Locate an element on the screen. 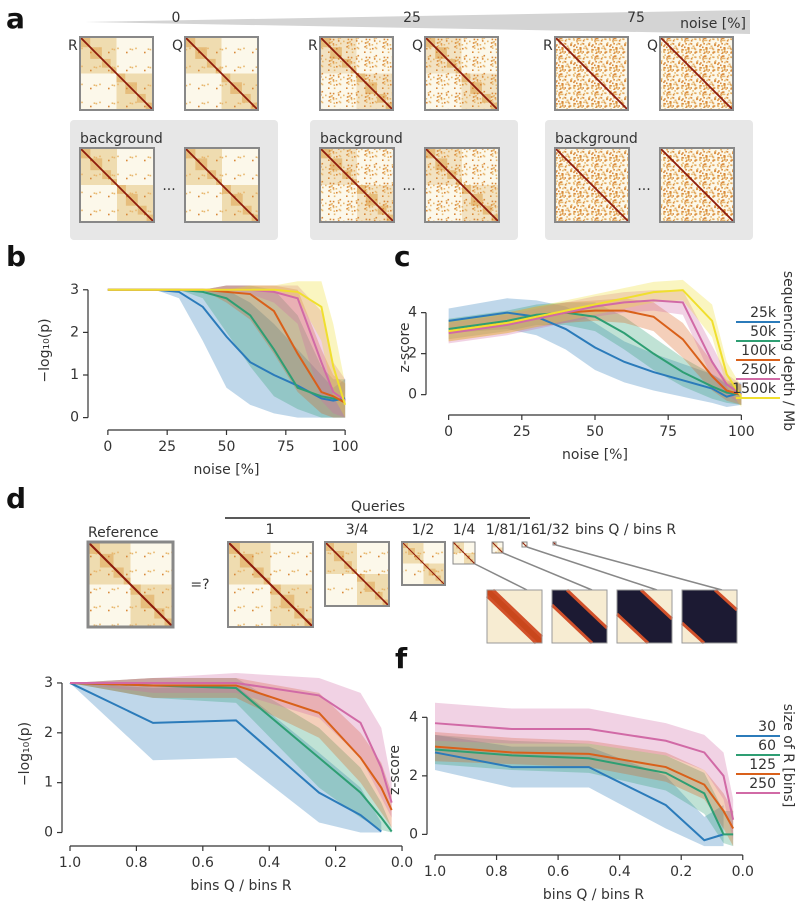 This screenshot has width=800, height=901. legend-title: size of R [bins] is located at coordinates (788, 756).